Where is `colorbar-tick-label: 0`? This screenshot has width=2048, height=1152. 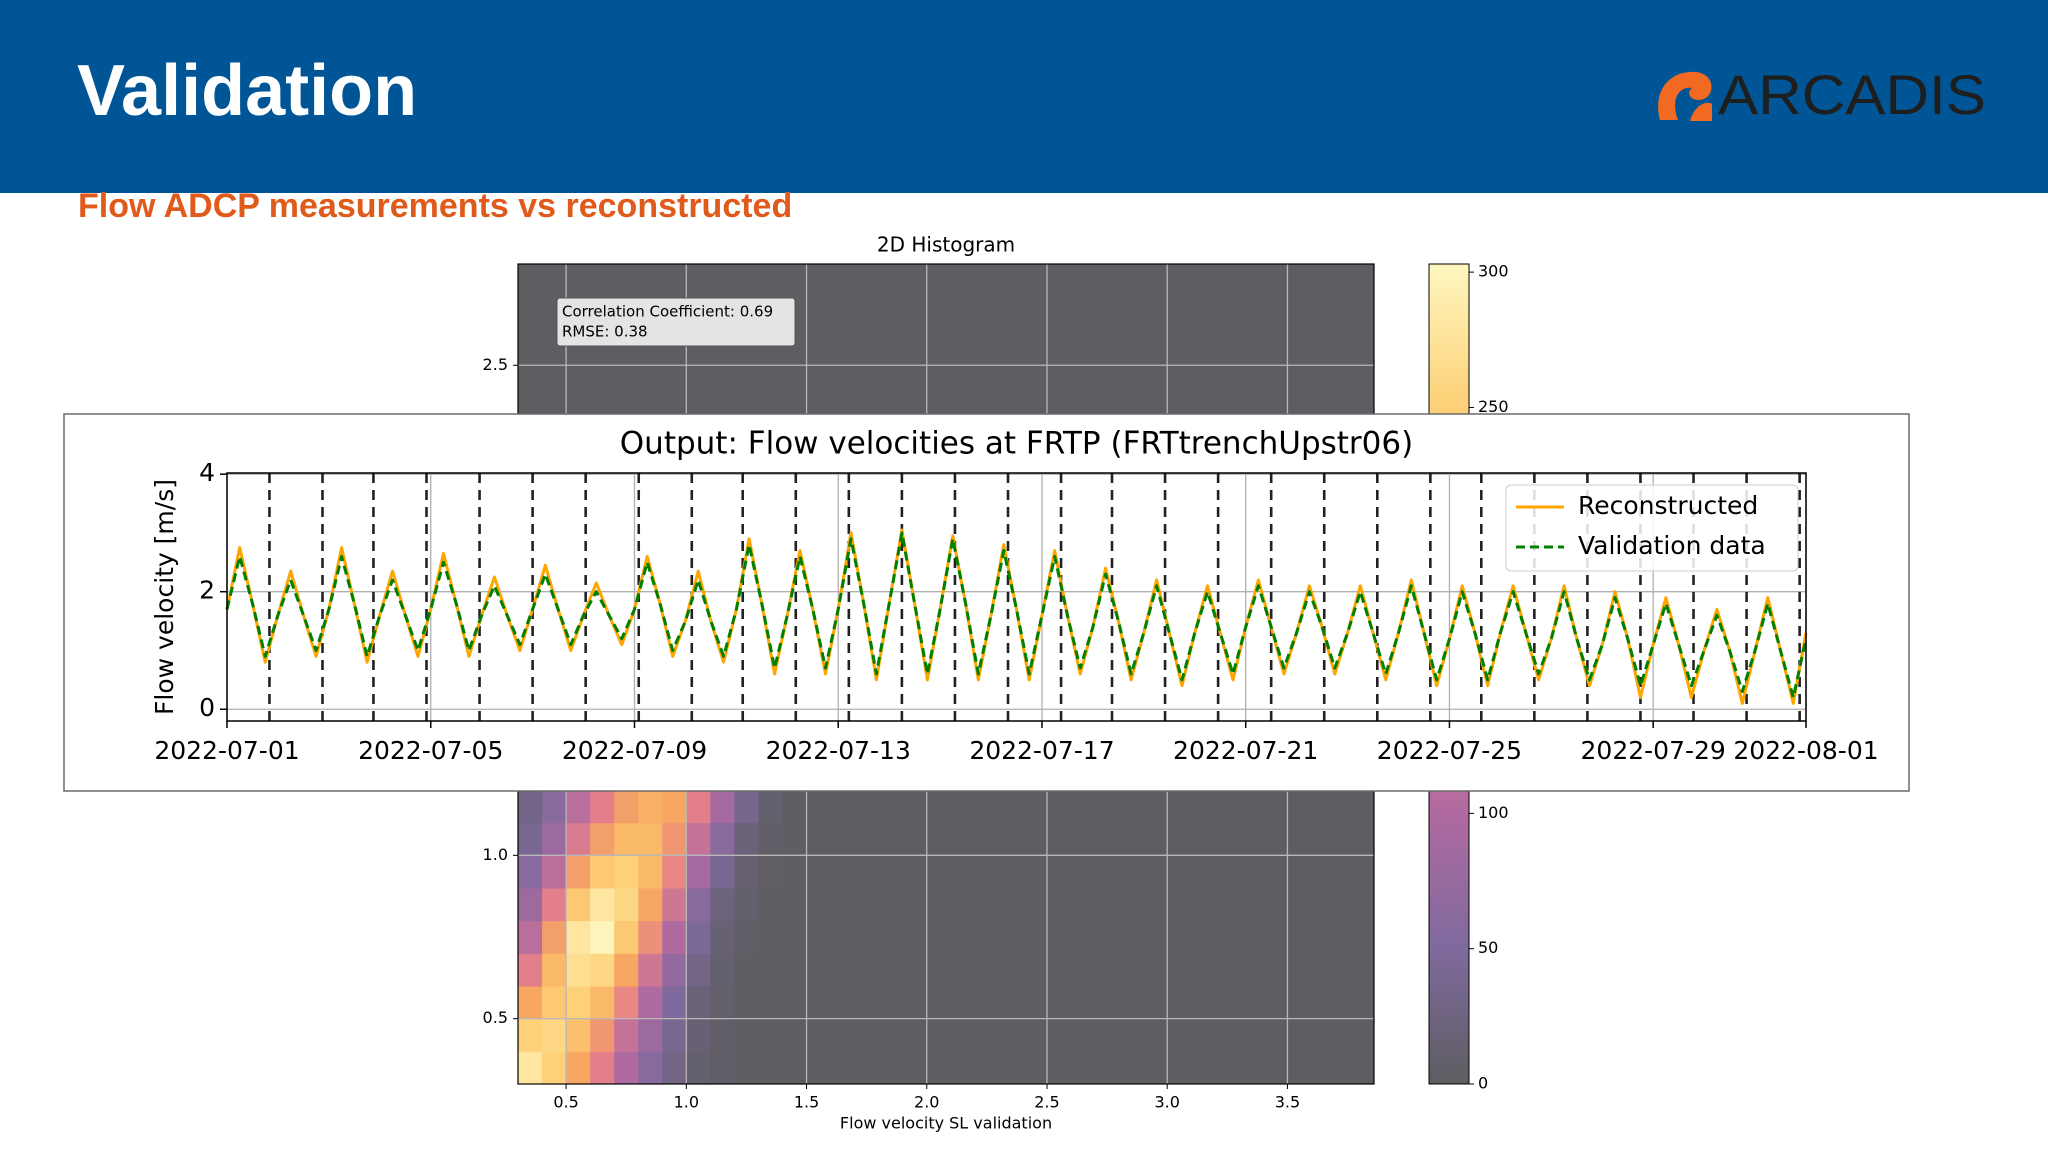 colorbar-tick-label: 0 is located at coordinates (1483, 1083).